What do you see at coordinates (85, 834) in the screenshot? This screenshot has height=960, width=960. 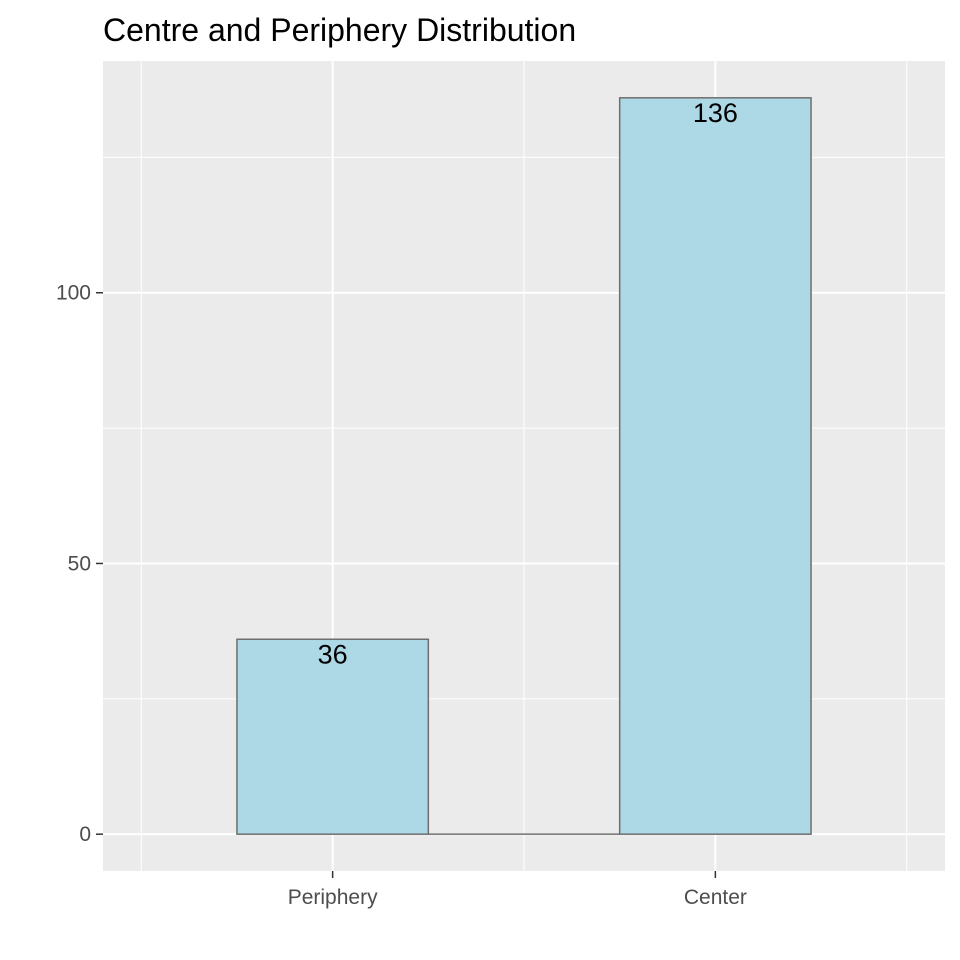 I see `y-tick-label: 0` at bounding box center [85, 834].